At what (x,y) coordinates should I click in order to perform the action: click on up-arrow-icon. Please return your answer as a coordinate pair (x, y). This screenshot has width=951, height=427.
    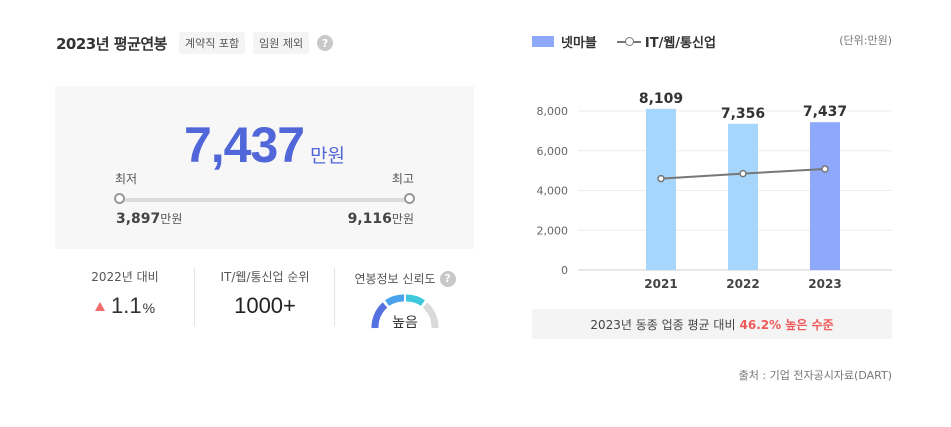
    Looking at the image, I should click on (99, 306).